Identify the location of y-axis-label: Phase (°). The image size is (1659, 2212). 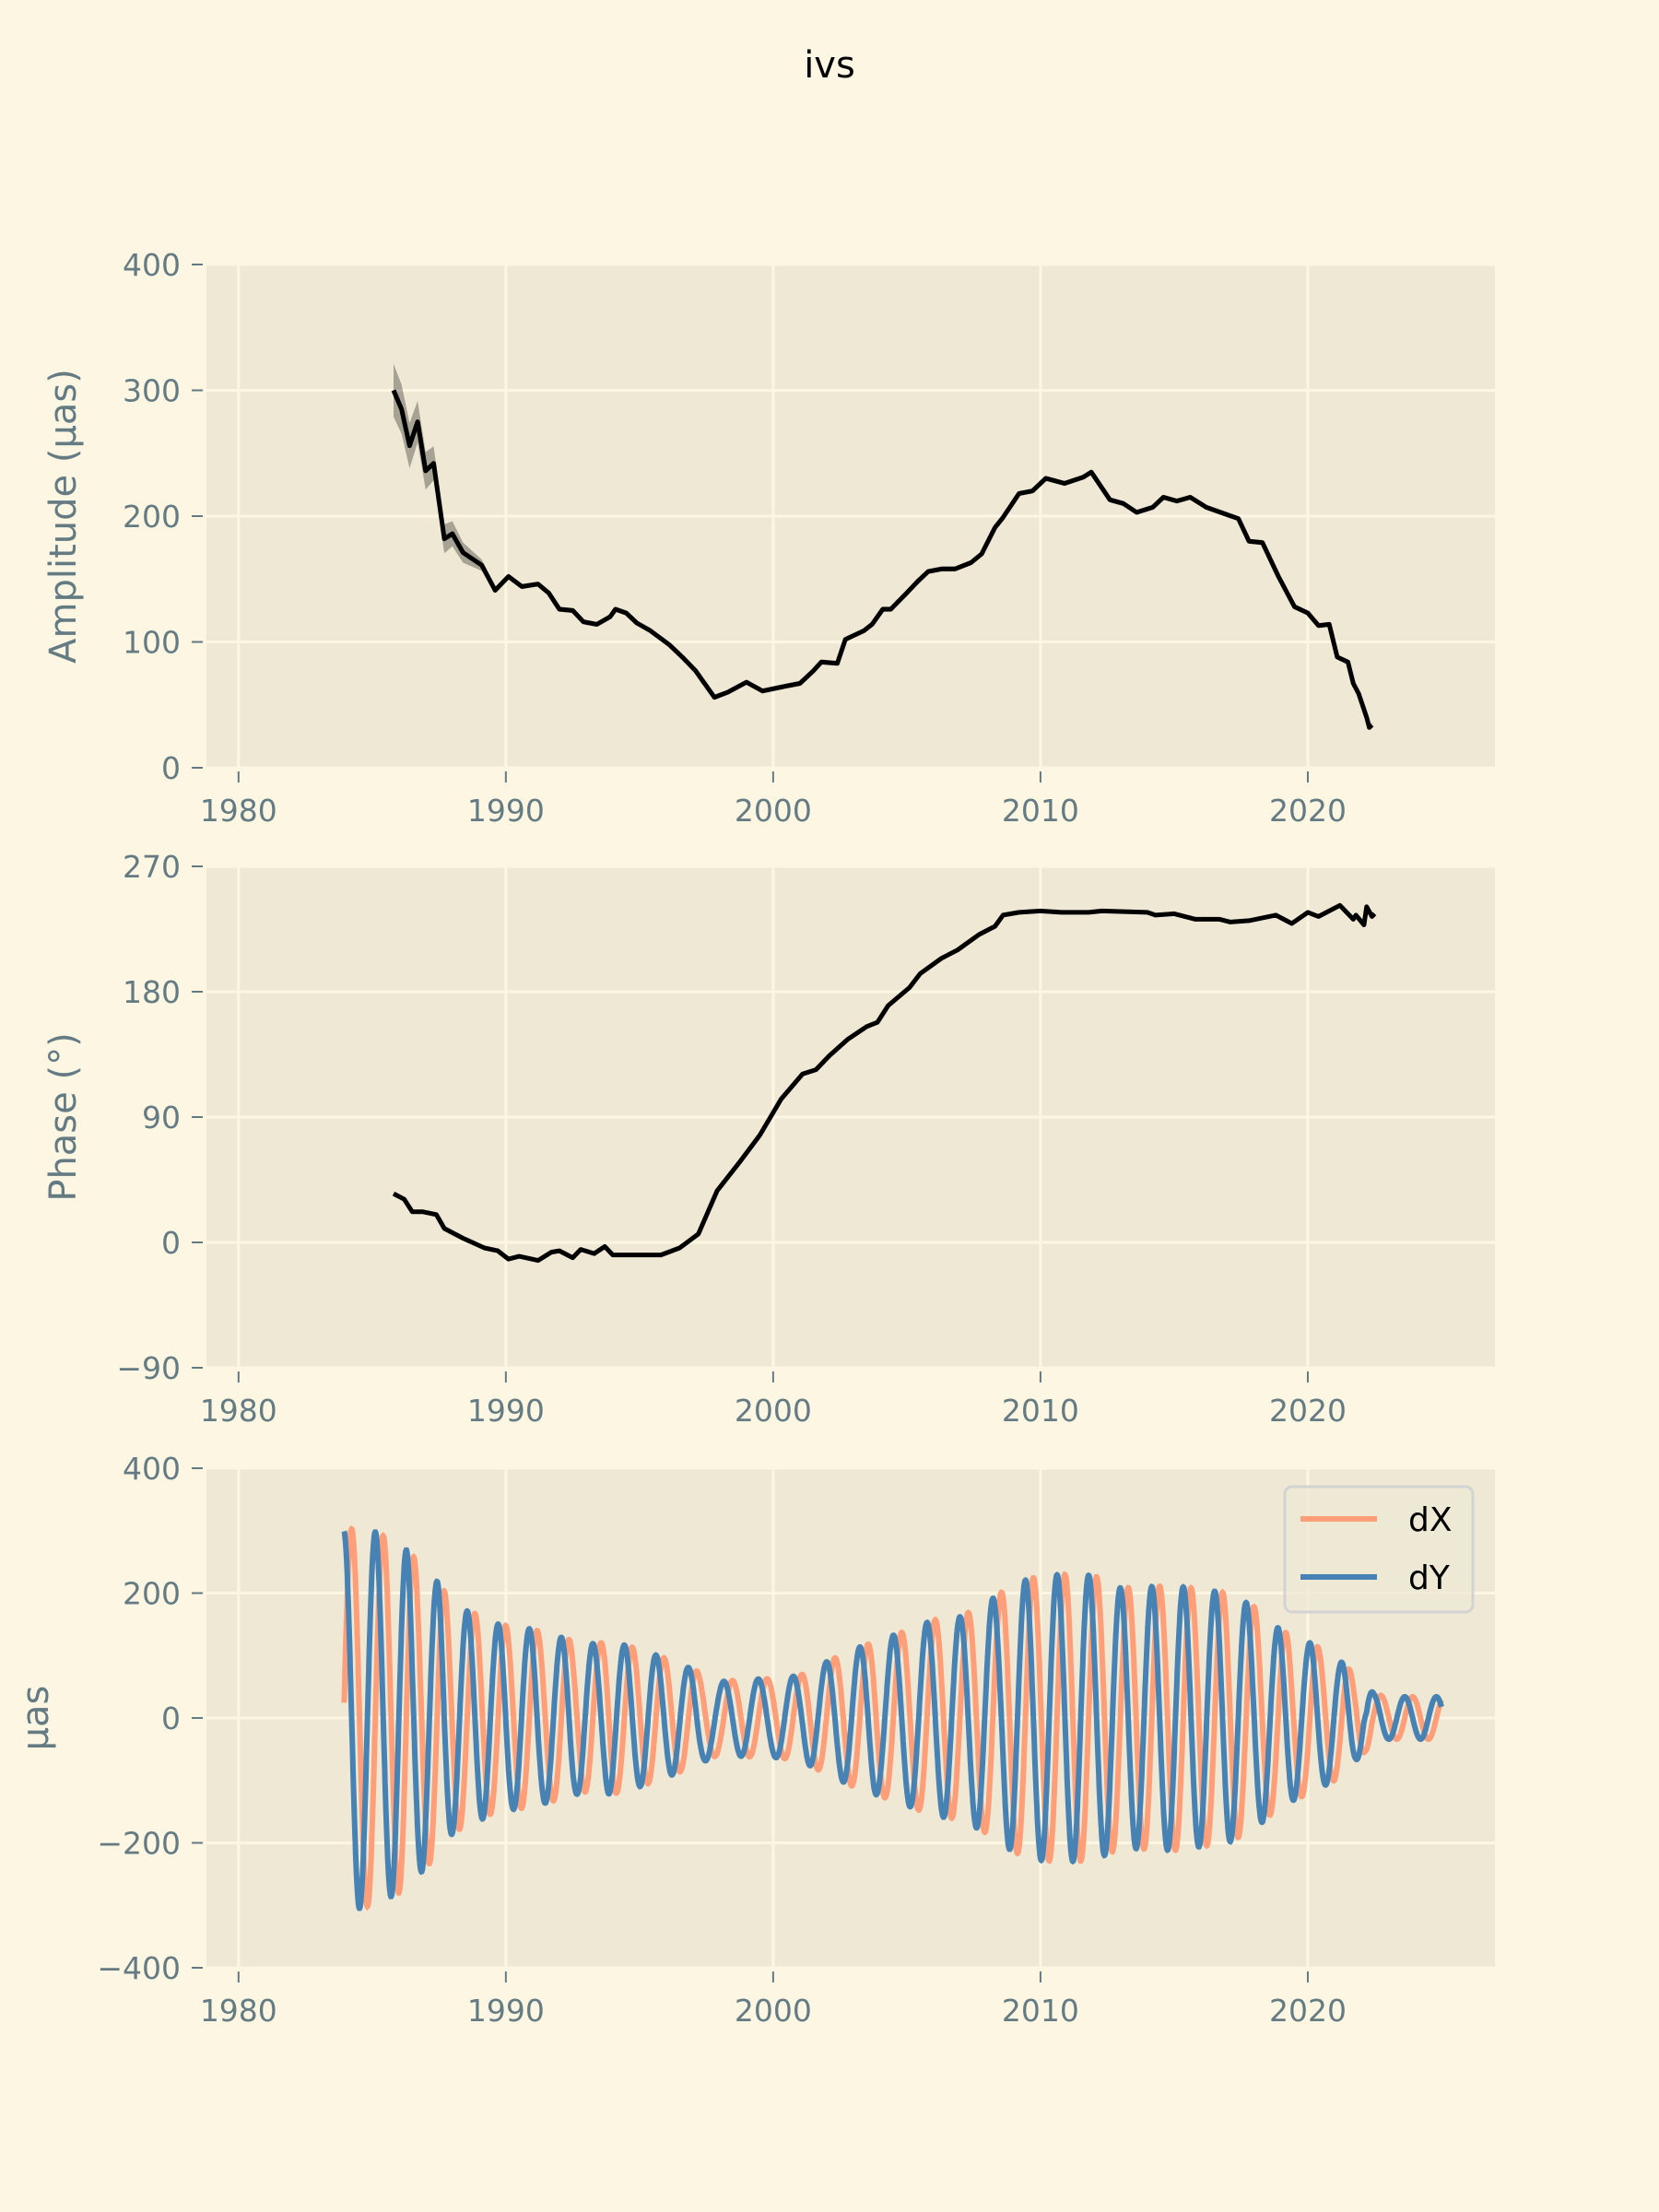
(63, 1116).